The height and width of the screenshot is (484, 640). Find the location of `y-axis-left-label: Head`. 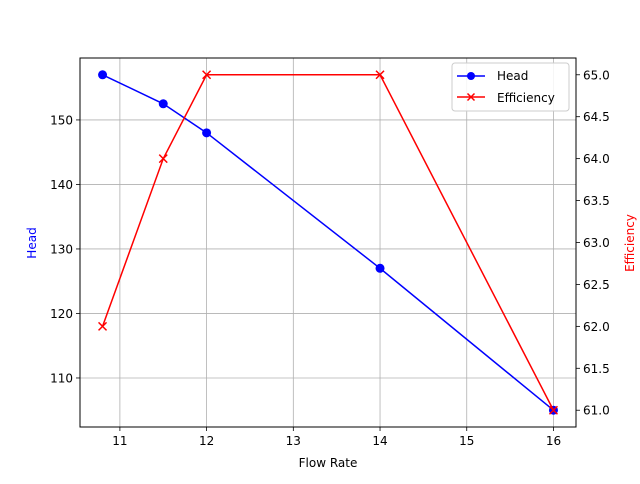

y-axis-left-label: Head is located at coordinates (32, 242).